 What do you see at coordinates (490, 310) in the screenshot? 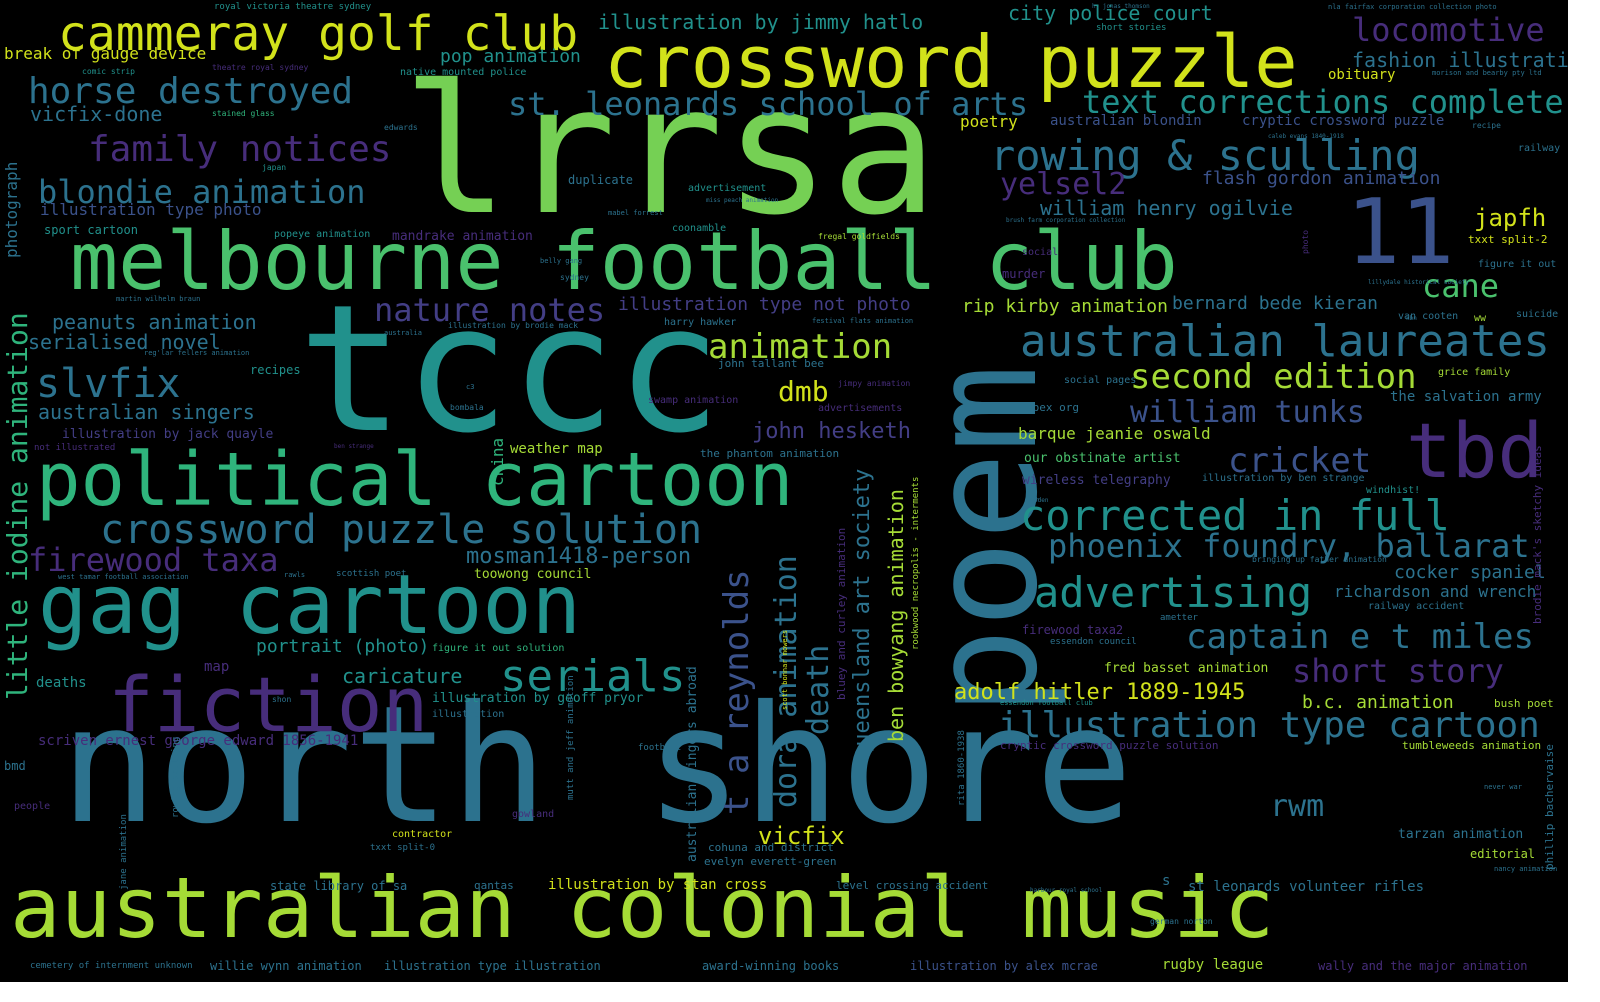
I see `word-nature-notes: nature notes` at bounding box center [490, 310].